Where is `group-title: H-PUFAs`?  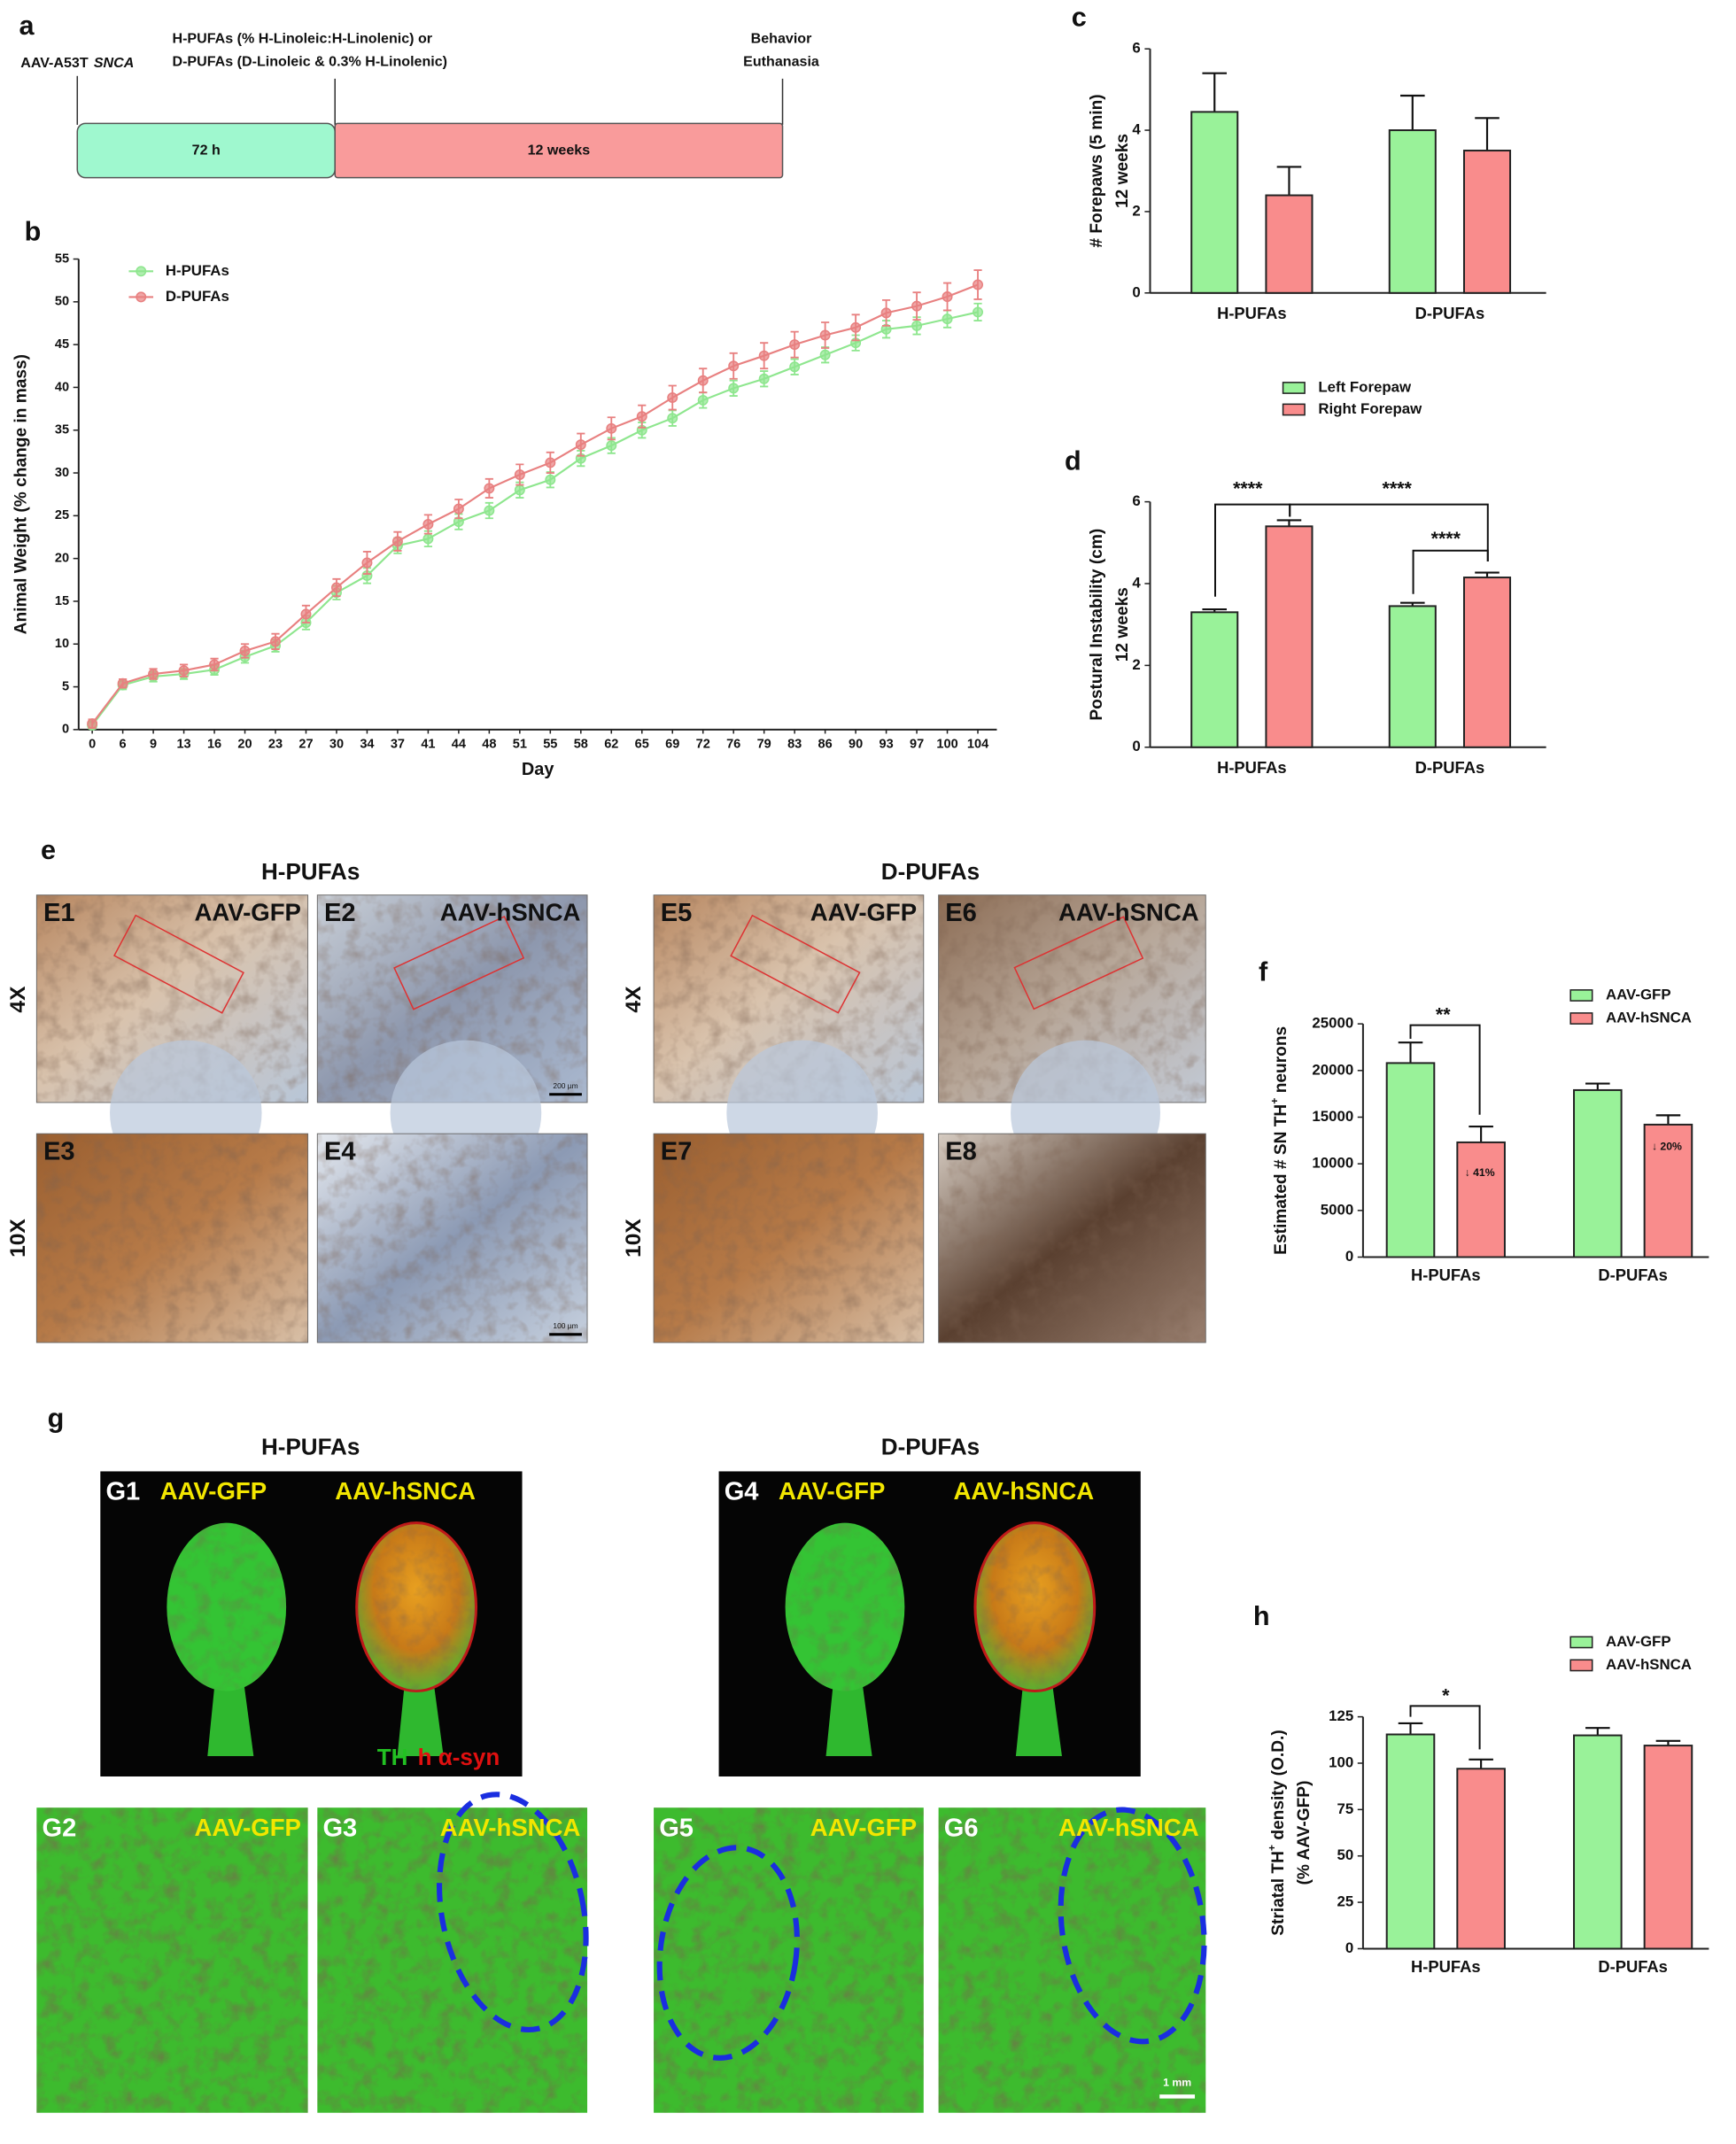
group-title: H-PUFAs is located at coordinates (311, 1446).